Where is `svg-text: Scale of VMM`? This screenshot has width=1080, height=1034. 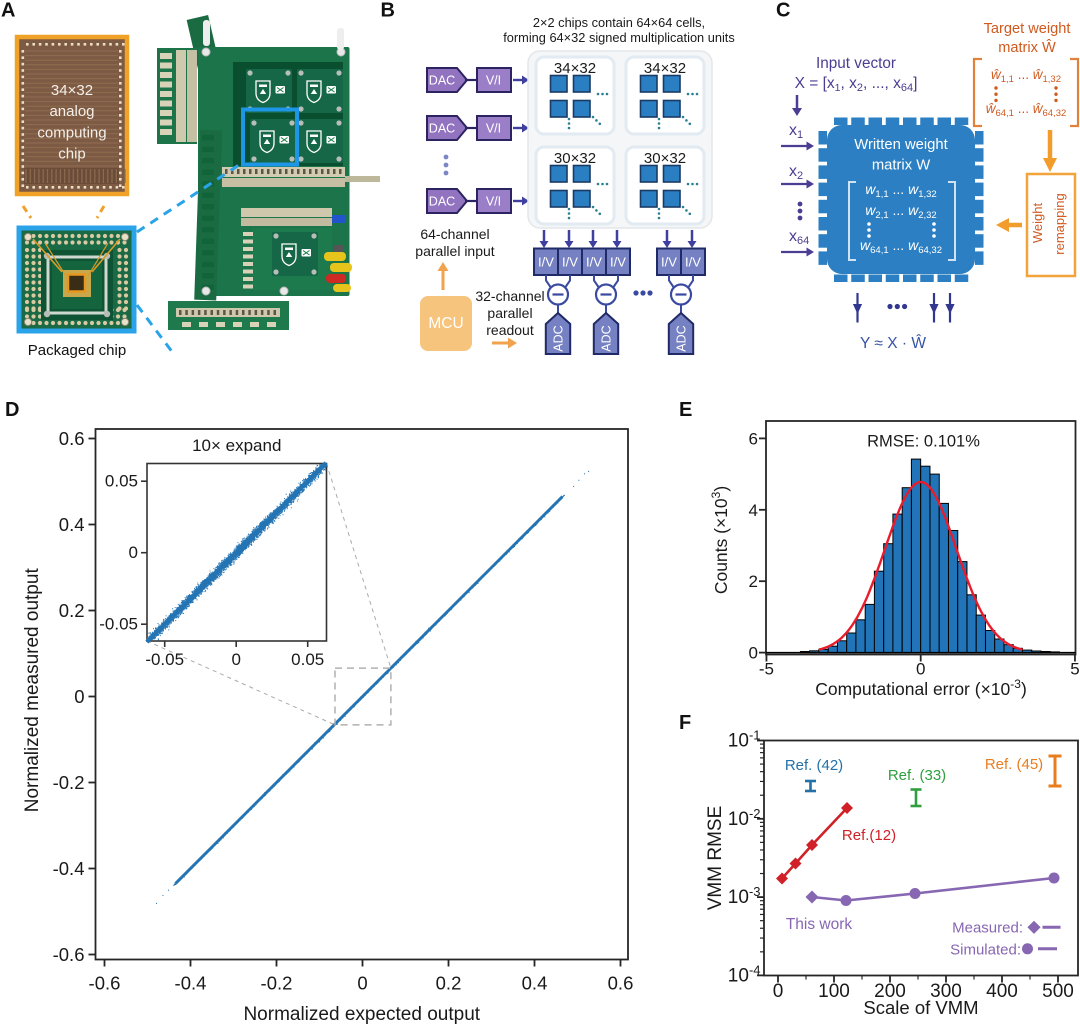 svg-text: Scale of VMM is located at coordinates (920, 1007).